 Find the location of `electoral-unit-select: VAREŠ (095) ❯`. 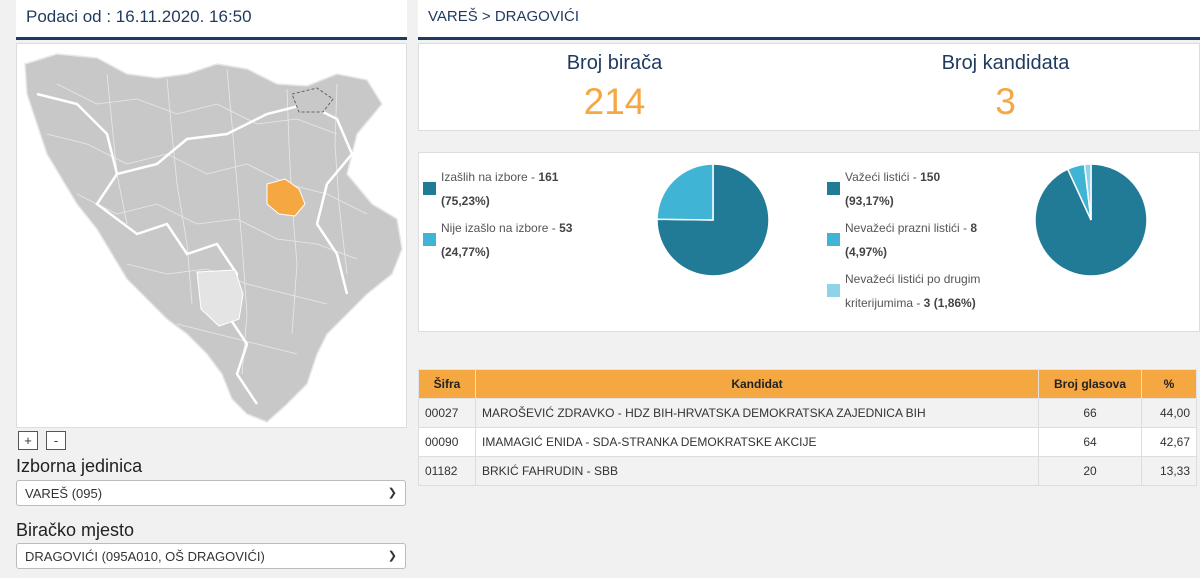

electoral-unit-select: VAREŠ (095) ❯ is located at coordinates (211, 493).